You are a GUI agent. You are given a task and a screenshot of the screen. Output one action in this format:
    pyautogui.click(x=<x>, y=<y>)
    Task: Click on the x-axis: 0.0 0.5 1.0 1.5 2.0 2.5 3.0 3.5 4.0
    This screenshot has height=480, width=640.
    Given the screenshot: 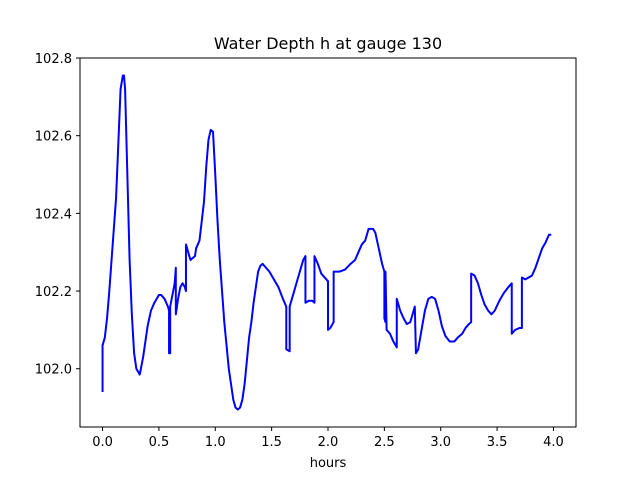 What is the action you would take?
    pyautogui.click(x=328, y=438)
    